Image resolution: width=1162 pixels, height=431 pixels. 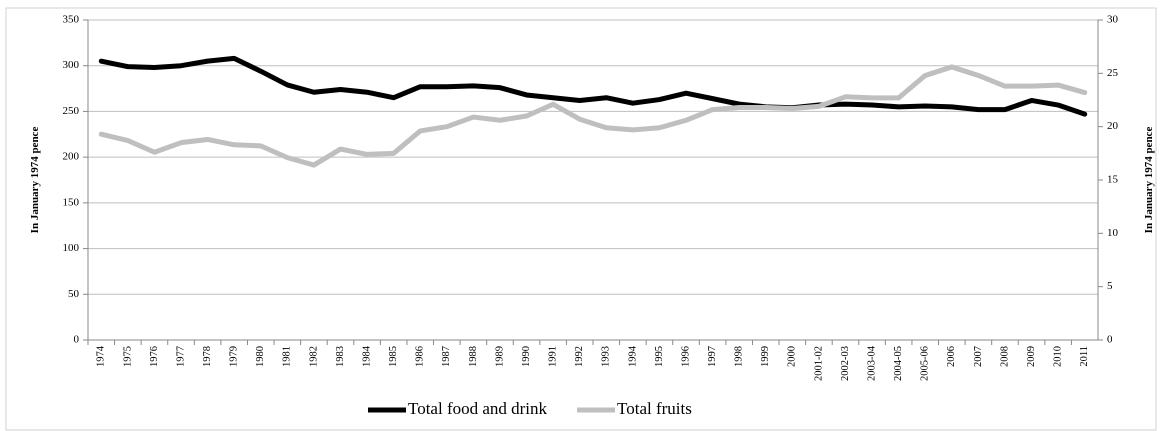 What do you see at coordinates (473, 356) in the screenshot?
I see `x-tick-label: 1988` at bounding box center [473, 356].